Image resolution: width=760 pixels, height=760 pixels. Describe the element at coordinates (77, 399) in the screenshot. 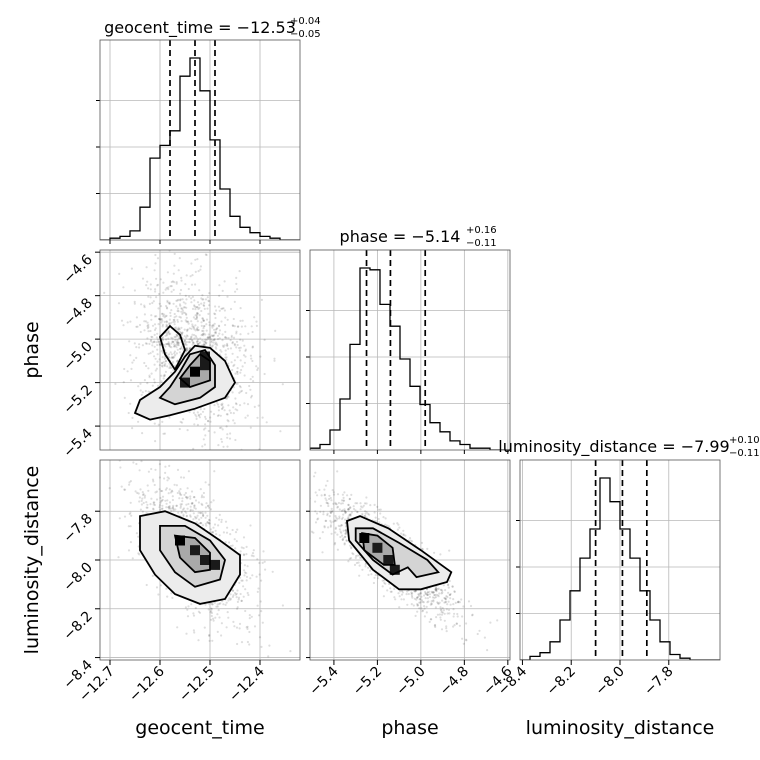

I see `tick-label-y: −5.2` at that location.